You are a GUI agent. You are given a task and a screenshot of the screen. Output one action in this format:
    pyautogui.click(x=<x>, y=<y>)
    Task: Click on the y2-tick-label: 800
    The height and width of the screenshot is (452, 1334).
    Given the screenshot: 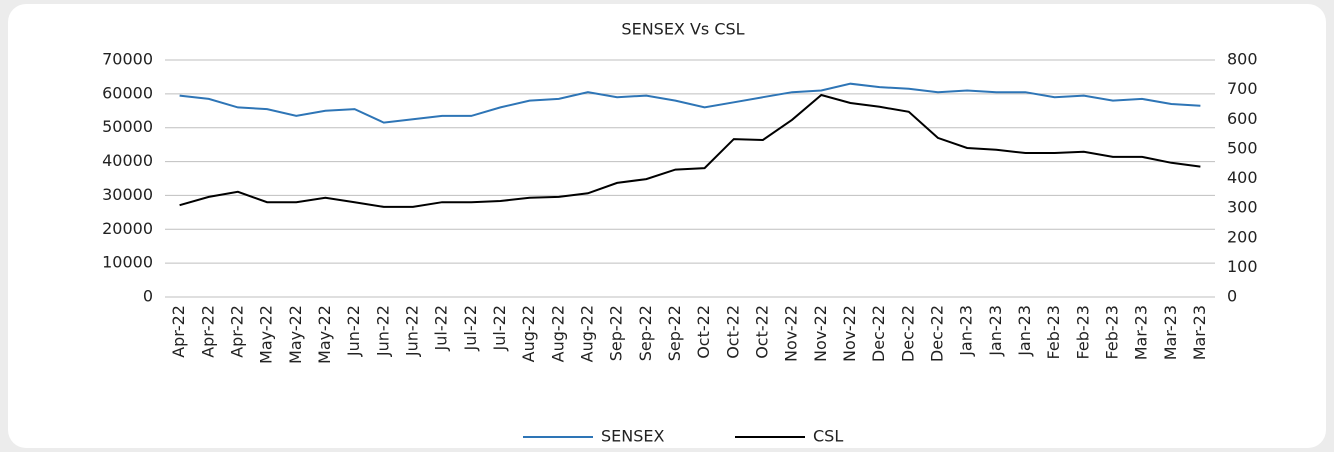 What is the action you would take?
    pyautogui.click(x=1242, y=59)
    